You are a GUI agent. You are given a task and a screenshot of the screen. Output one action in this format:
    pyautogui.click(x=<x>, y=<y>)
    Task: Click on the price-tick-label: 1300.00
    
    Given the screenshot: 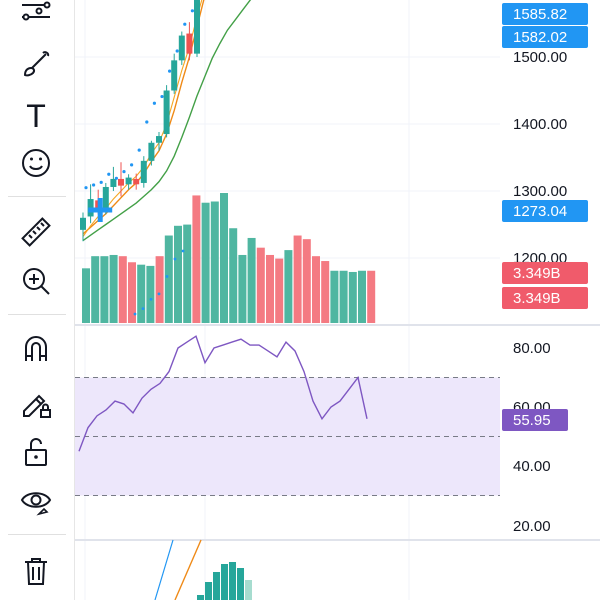 What is the action you would take?
    pyautogui.click(x=540, y=191)
    